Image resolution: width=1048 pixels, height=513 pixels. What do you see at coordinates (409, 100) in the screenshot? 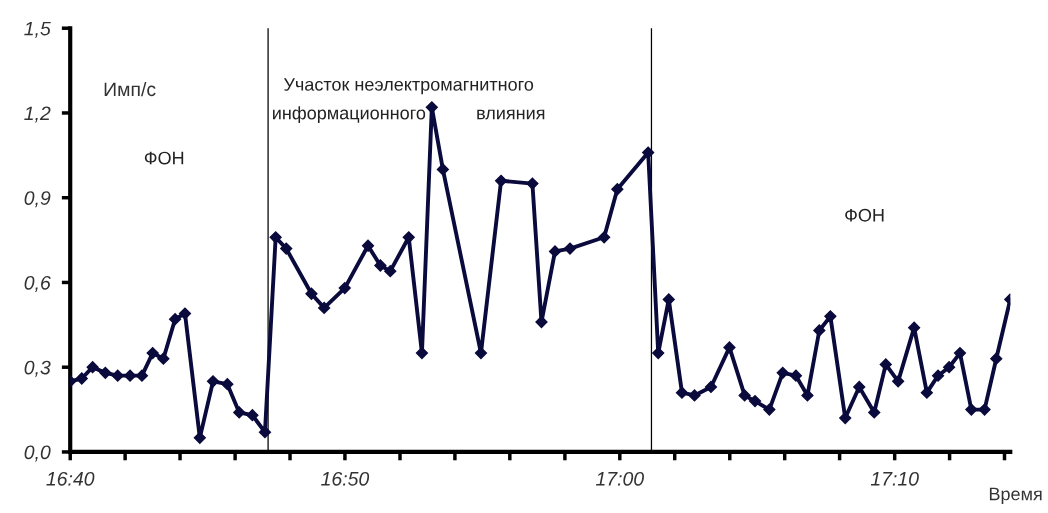
I see `annotation: Участок неэлектромагнитного информационного влияния` at bounding box center [409, 100].